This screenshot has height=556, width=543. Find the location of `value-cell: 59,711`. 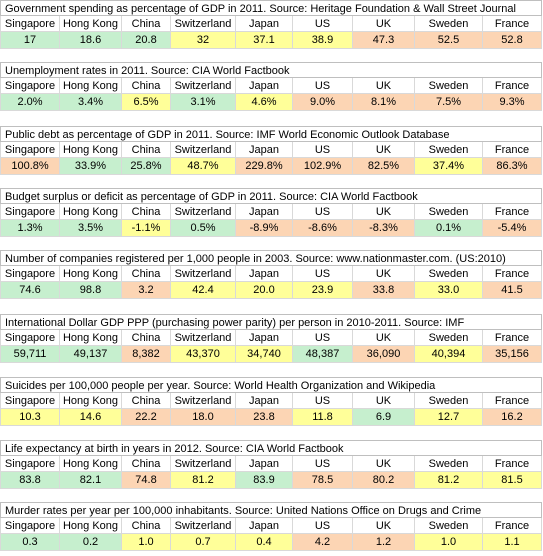

value-cell: 59,711 is located at coordinates (30, 354).